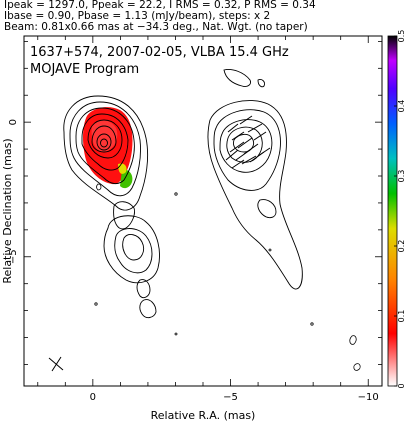 This screenshot has height=424, width=409. I want to click on x-tick-label: −10, so click(368, 397).